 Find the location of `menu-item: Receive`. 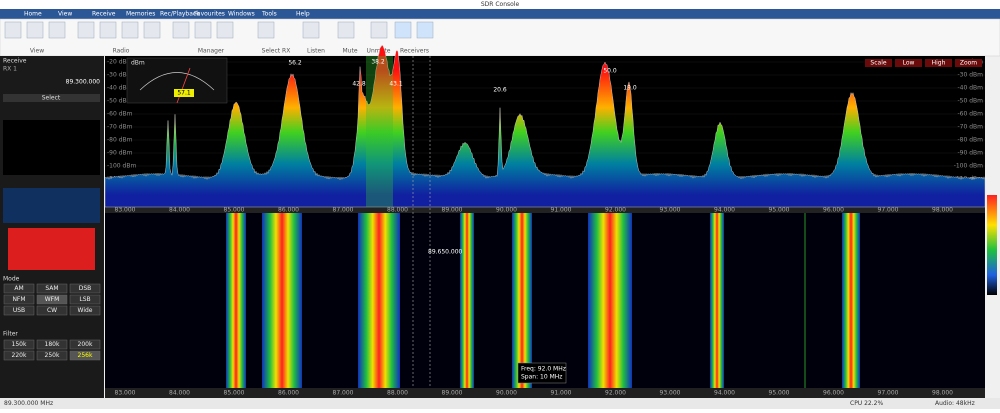

menu-item: Receive is located at coordinates (104, 14).